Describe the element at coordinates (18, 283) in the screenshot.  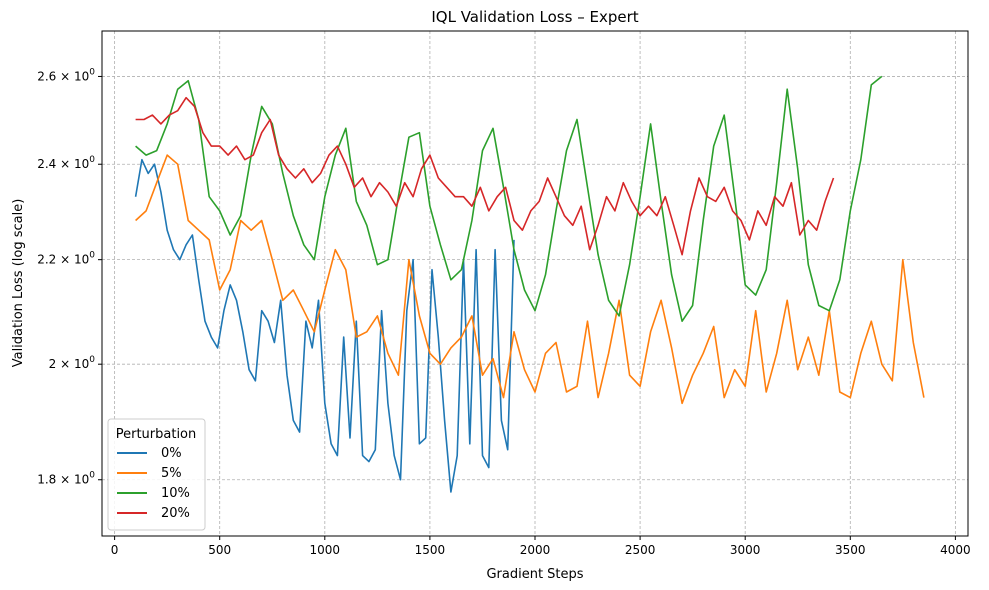
I see `y-axis-label: Validation Loss (log scale)` at that location.